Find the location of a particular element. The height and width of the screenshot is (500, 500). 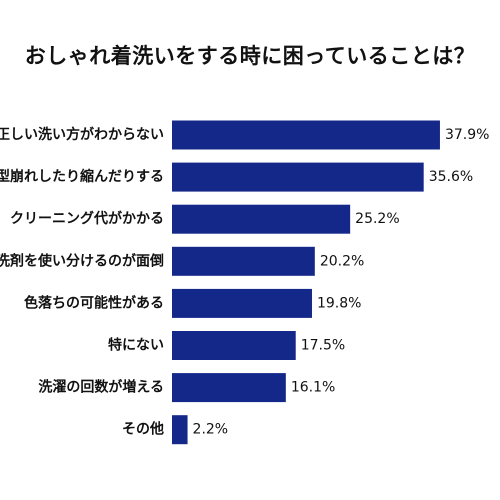

value-label: 35.6% is located at coordinates (451, 177).